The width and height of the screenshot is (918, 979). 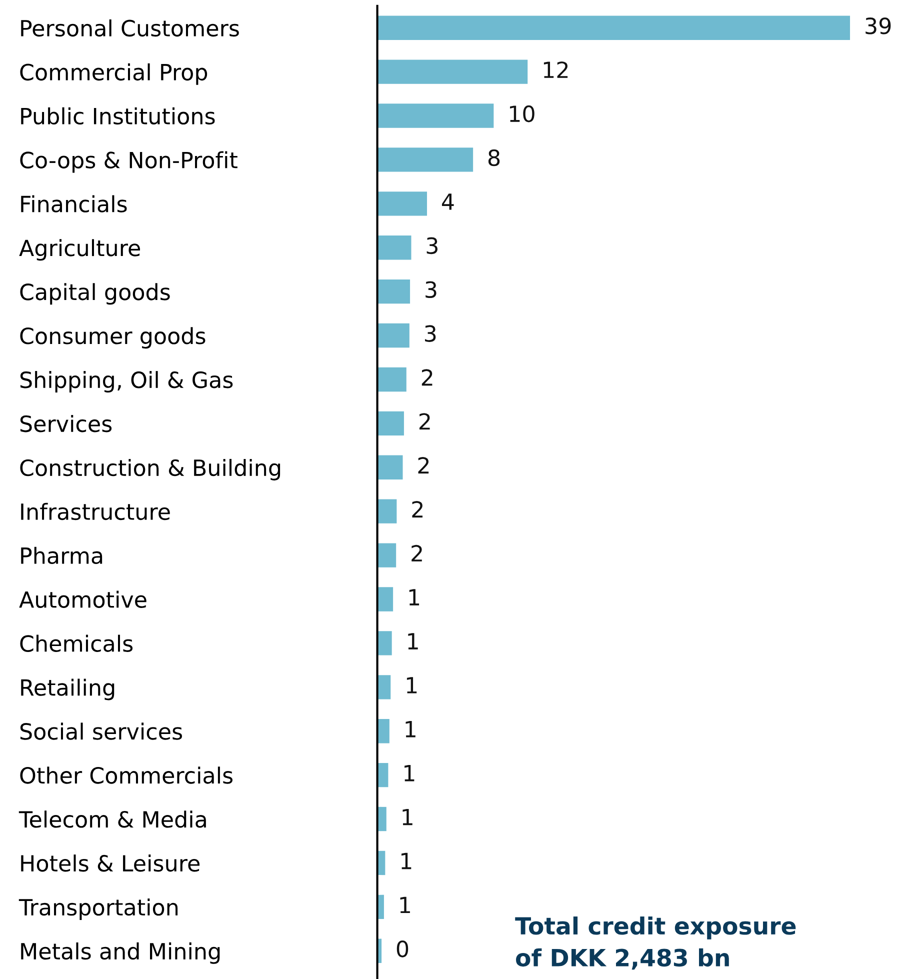 What do you see at coordinates (126, 382) in the screenshot?
I see `y-tick-label: Shipping, Oil & Gas` at bounding box center [126, 382].